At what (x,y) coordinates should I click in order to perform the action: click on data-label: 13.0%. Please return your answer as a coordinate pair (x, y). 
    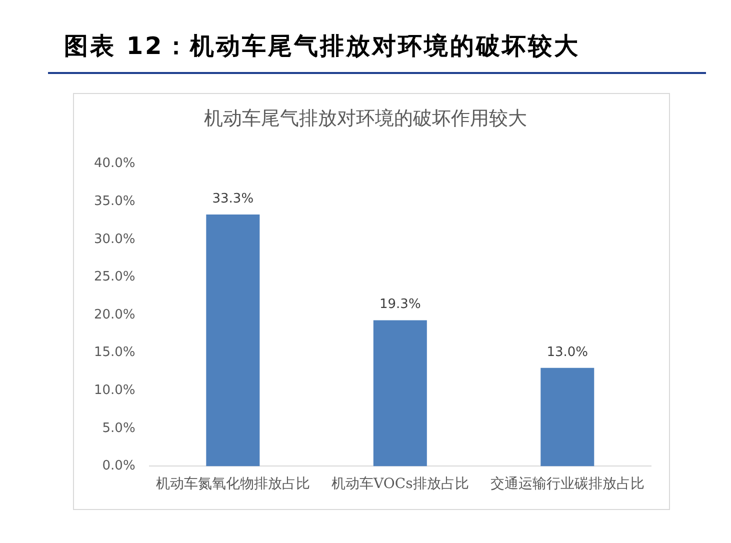
    Looking at the image, I should click on (567, 352).